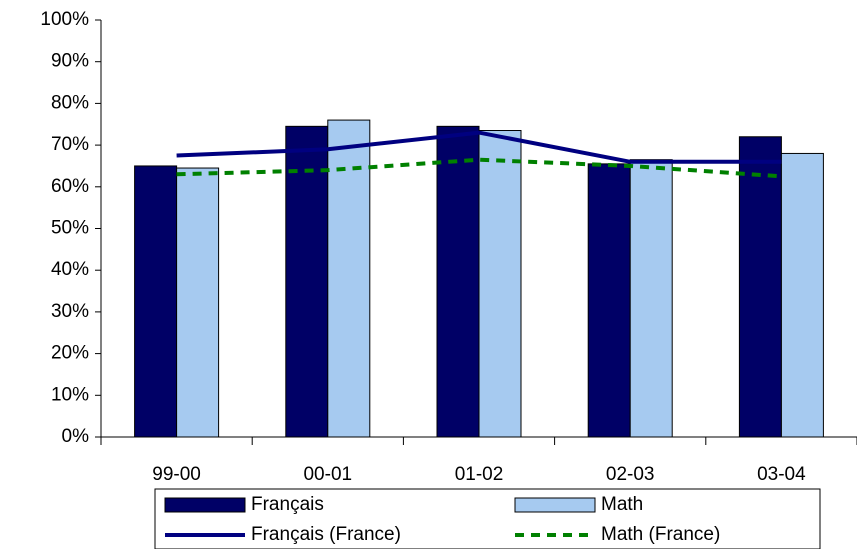  What do you see at coordinates (70, 102) in the screenshot?
I see `y-tick-label: 80%` at bounding box center [70, 102].